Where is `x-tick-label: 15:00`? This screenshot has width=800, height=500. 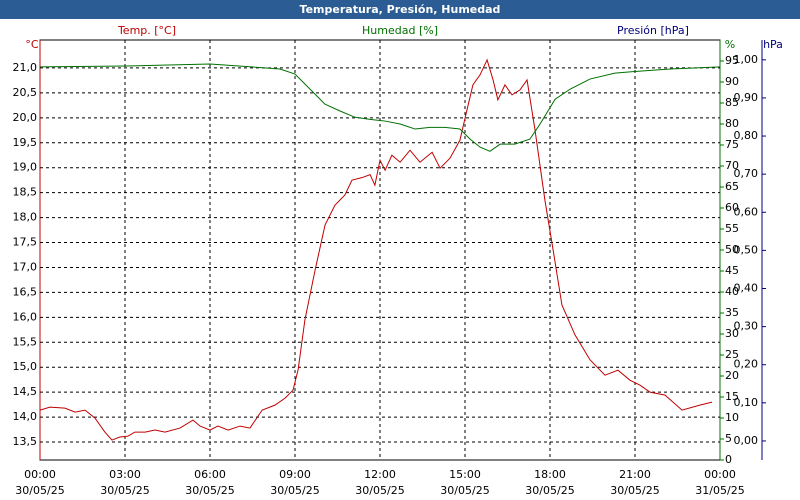
x-tick-label: 15:00 is located at coordinates (465, 474).